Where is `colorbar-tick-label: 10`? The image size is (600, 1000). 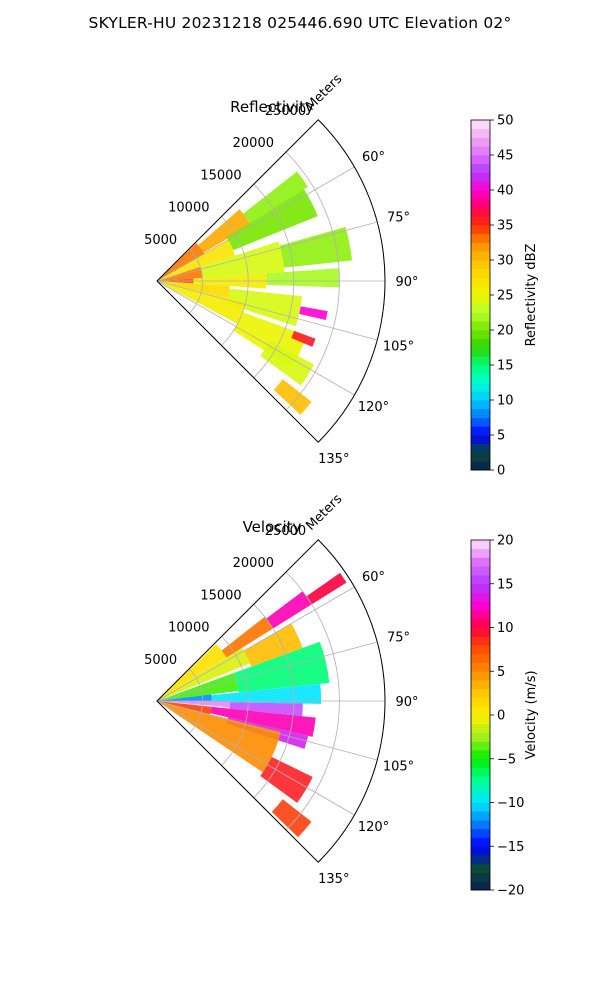 colorbar-tick-label: 10 is located at coordinates (505, 401).